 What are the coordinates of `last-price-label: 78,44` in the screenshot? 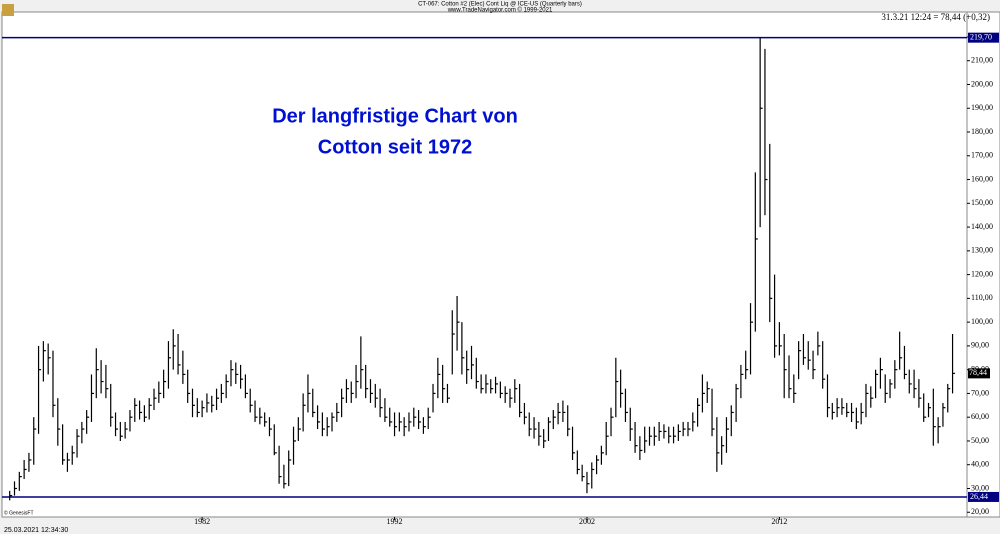 It's located at (978, 372).